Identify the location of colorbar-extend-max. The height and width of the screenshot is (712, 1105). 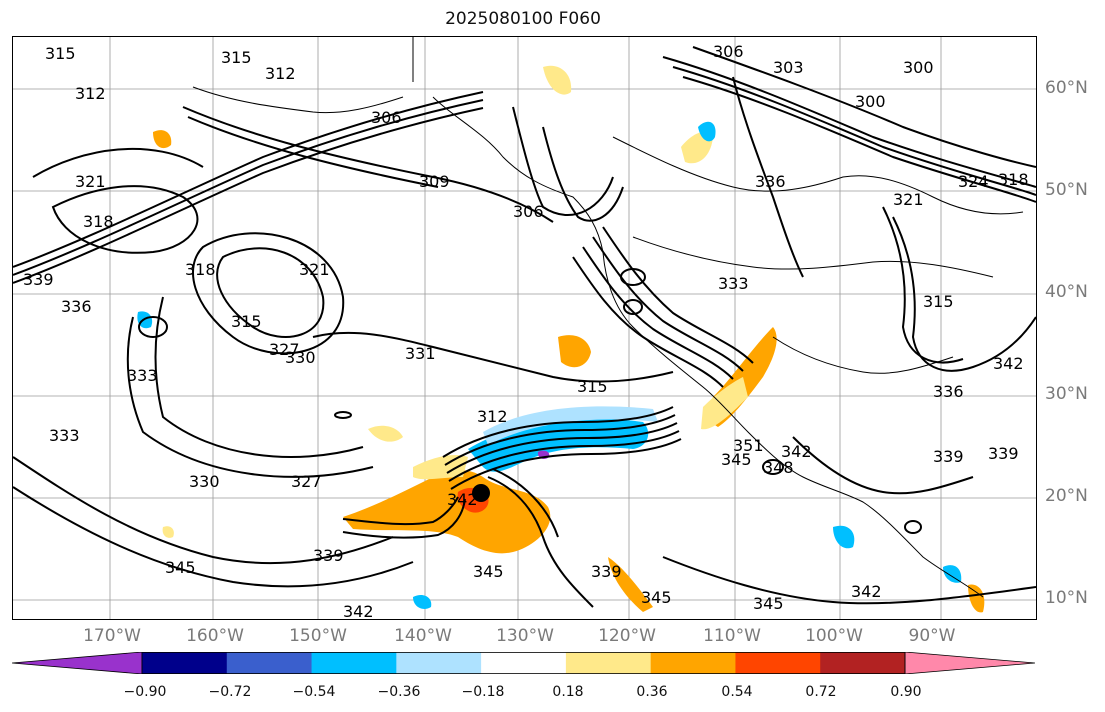
(969, 663).